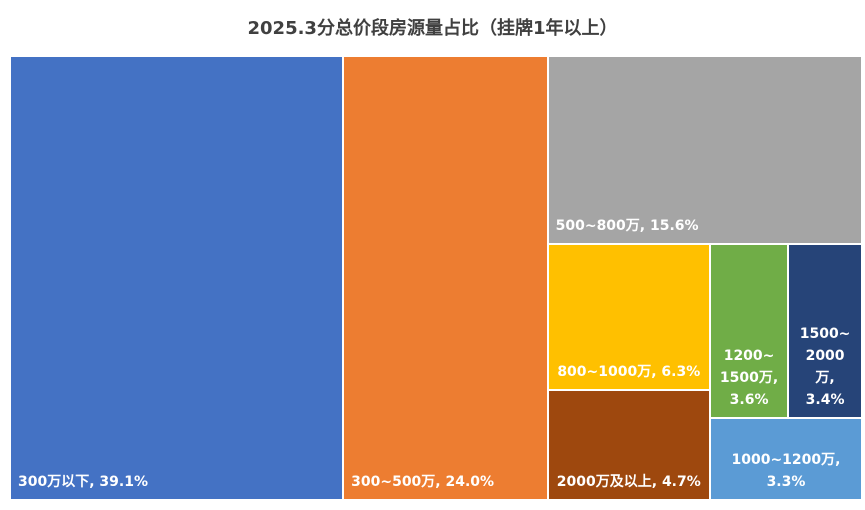  I want to click on data-label: 1000~1200万, 3.3%, so click(786, 470).